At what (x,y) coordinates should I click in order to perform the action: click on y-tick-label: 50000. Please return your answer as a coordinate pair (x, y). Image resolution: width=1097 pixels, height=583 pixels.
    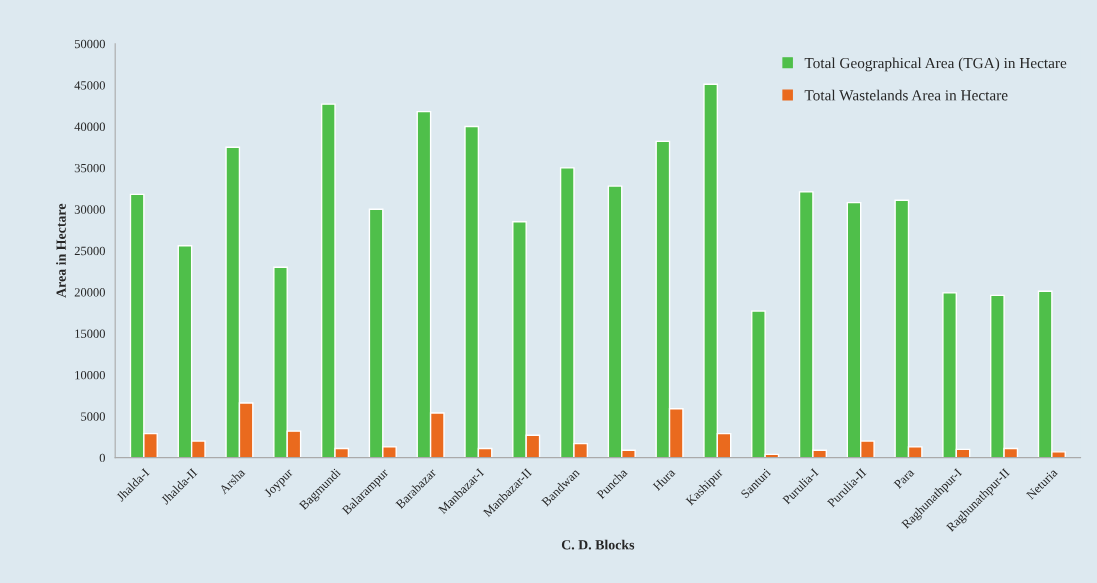
    Looking at the image, I should click on (89, 44).